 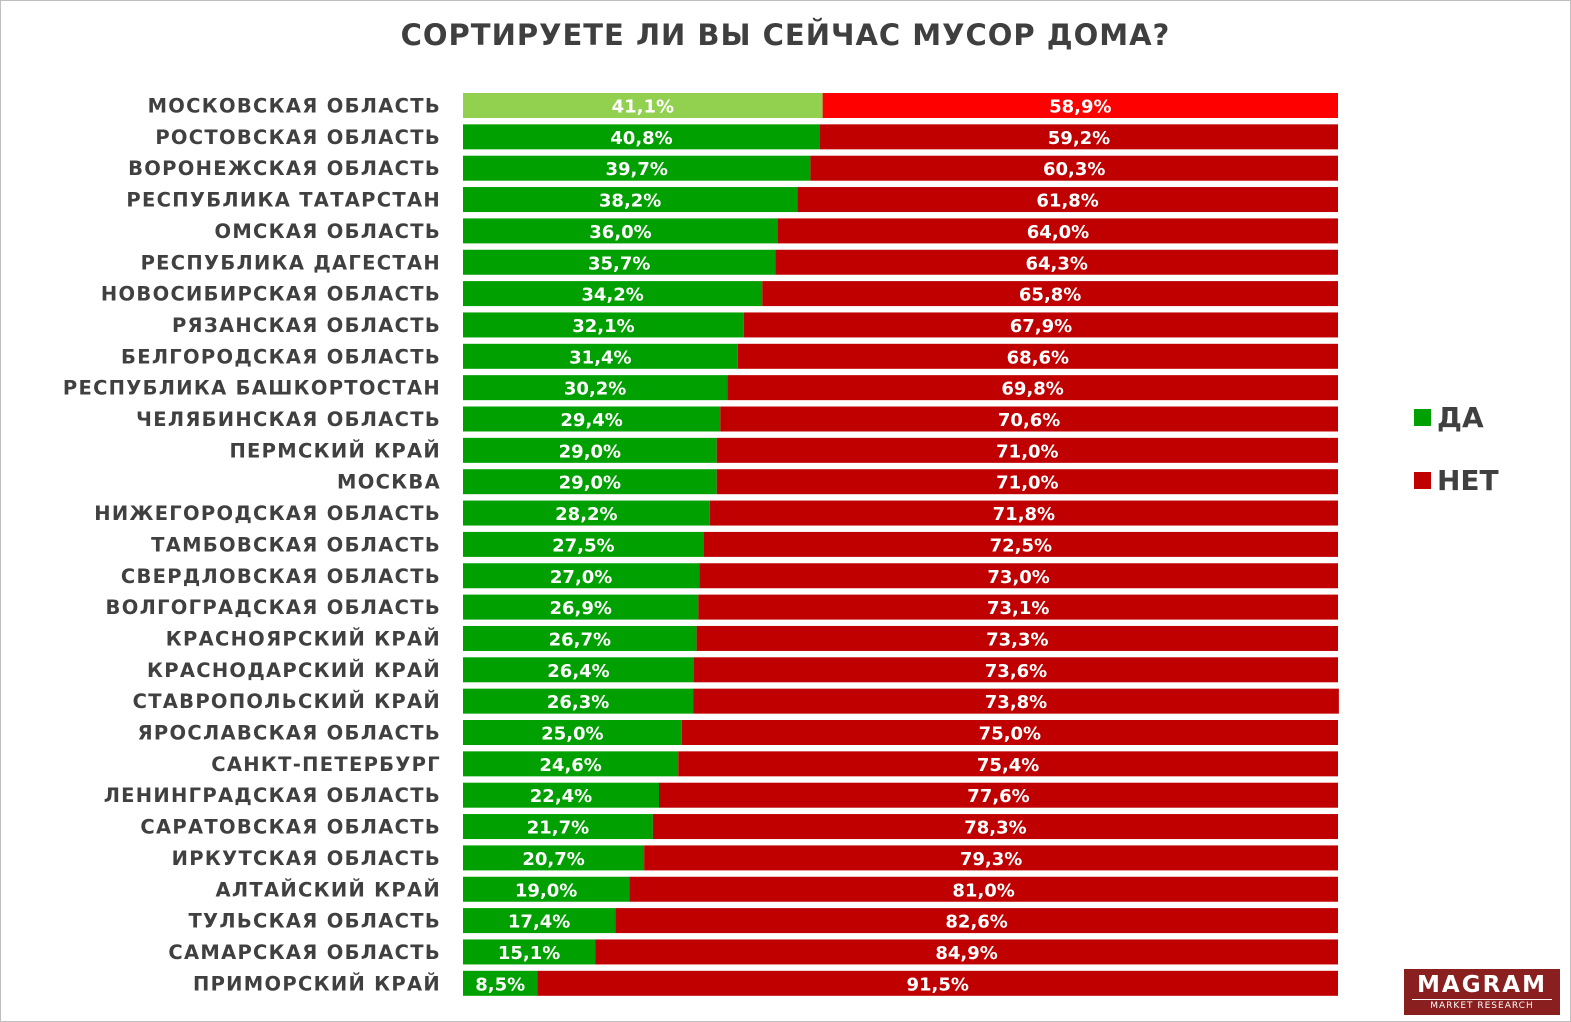 What do you see at coordinates (976, 922) in the screenshot?
I see `data-label-no: 82,6%` at bounding box center [976, 922].